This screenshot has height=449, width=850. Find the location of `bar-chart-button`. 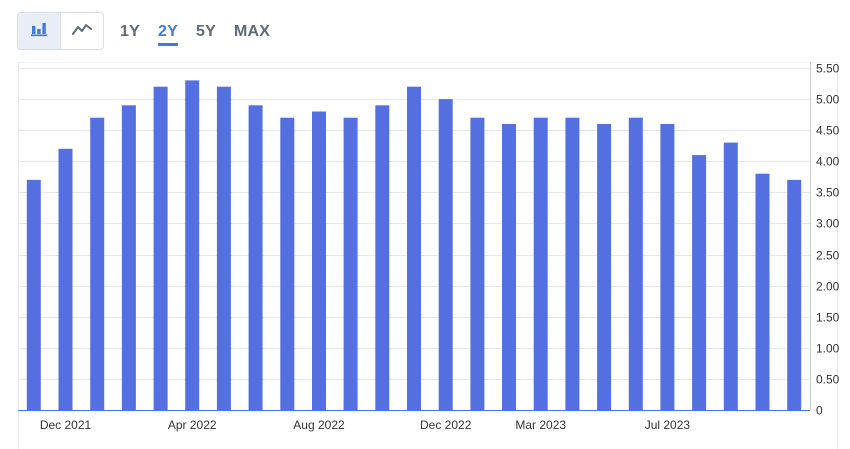

bar-chart-button is located at coordinates (39, 31).